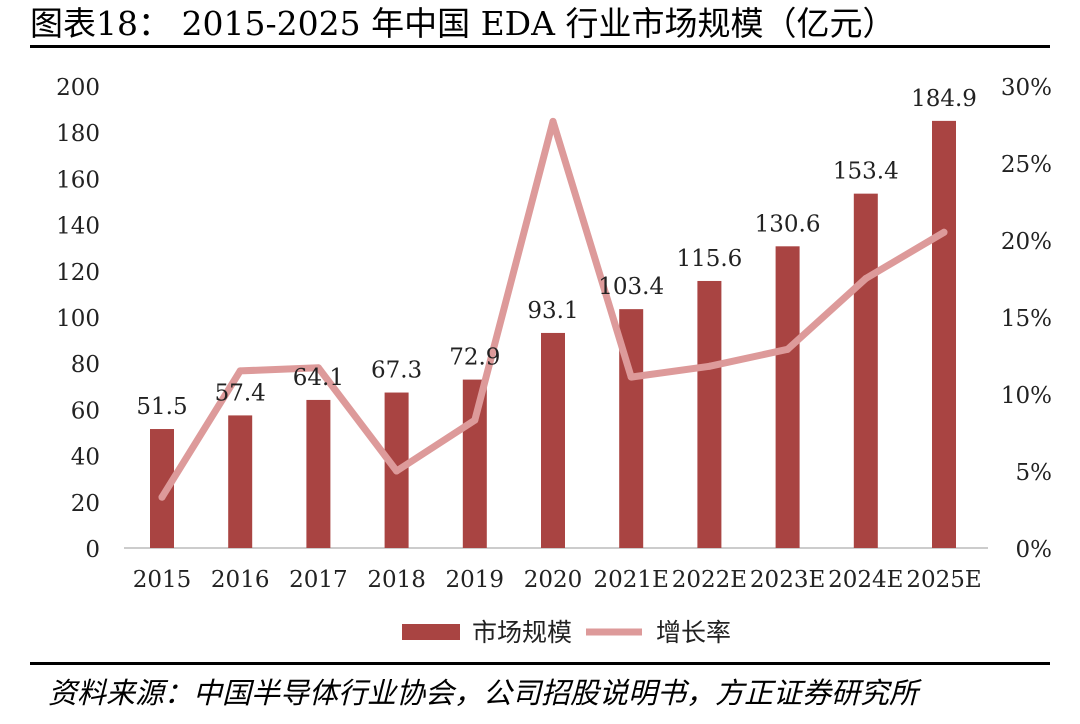  I want to click on left-tick-label: 200, so click(78, 88).